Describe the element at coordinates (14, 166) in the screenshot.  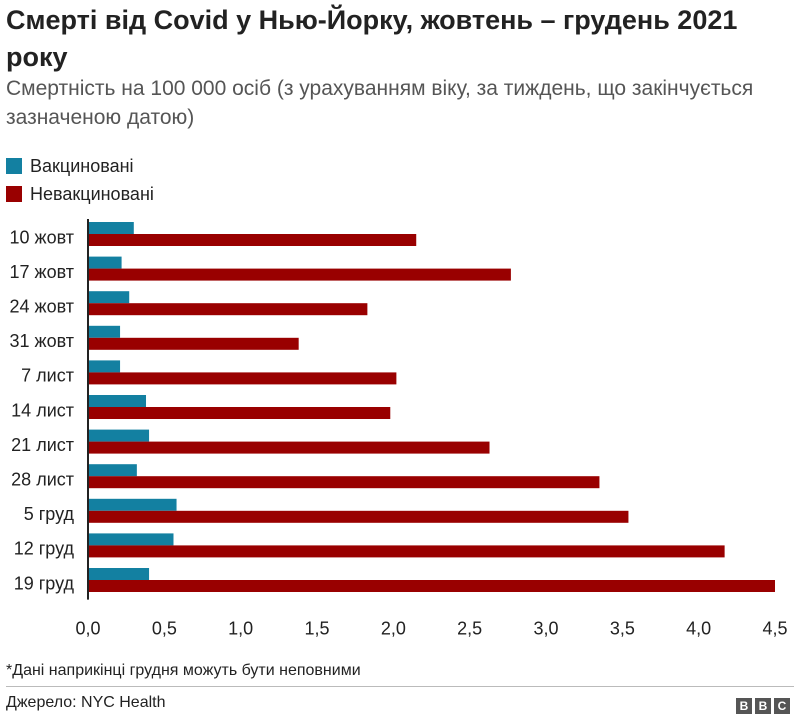
I see `legend-swatch-vaccinated` at that location.